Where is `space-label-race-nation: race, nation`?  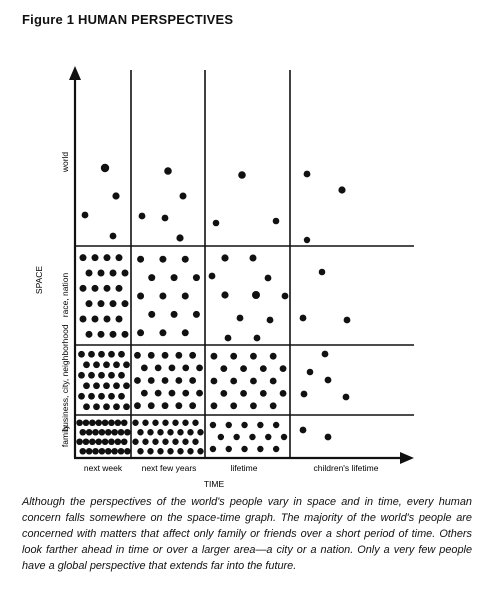 space-label-race-nation: race, nation is located at coordinates (65, 295).